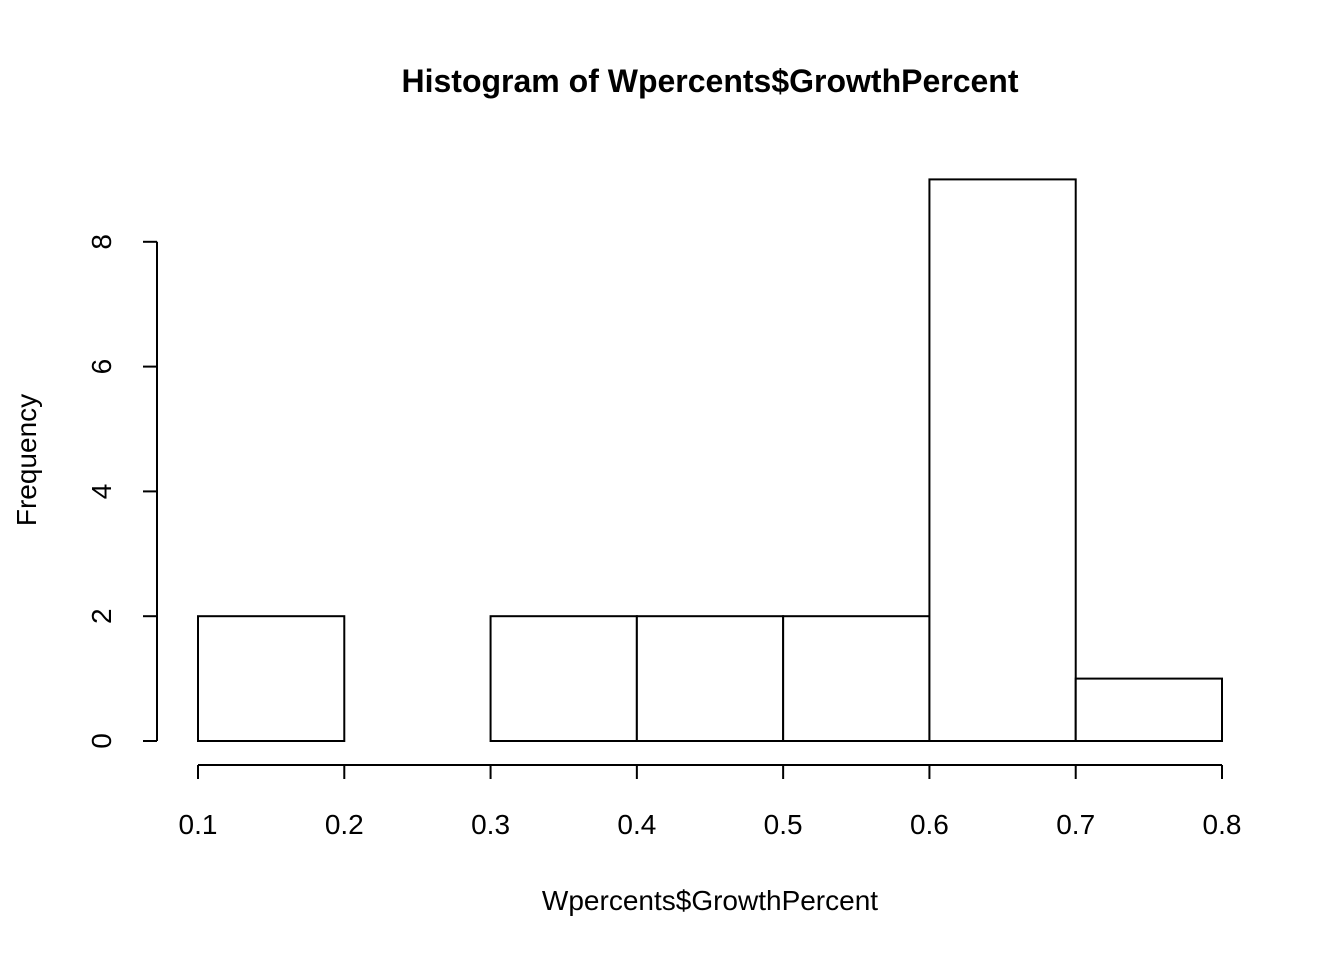  What do you see at coordinates (710, 802) in the screenshot?
I see `x-axis: 0.1 0.2 0.3 0.4 0.5 0.6 0.7 0.8` at bounding box center [710, 802].